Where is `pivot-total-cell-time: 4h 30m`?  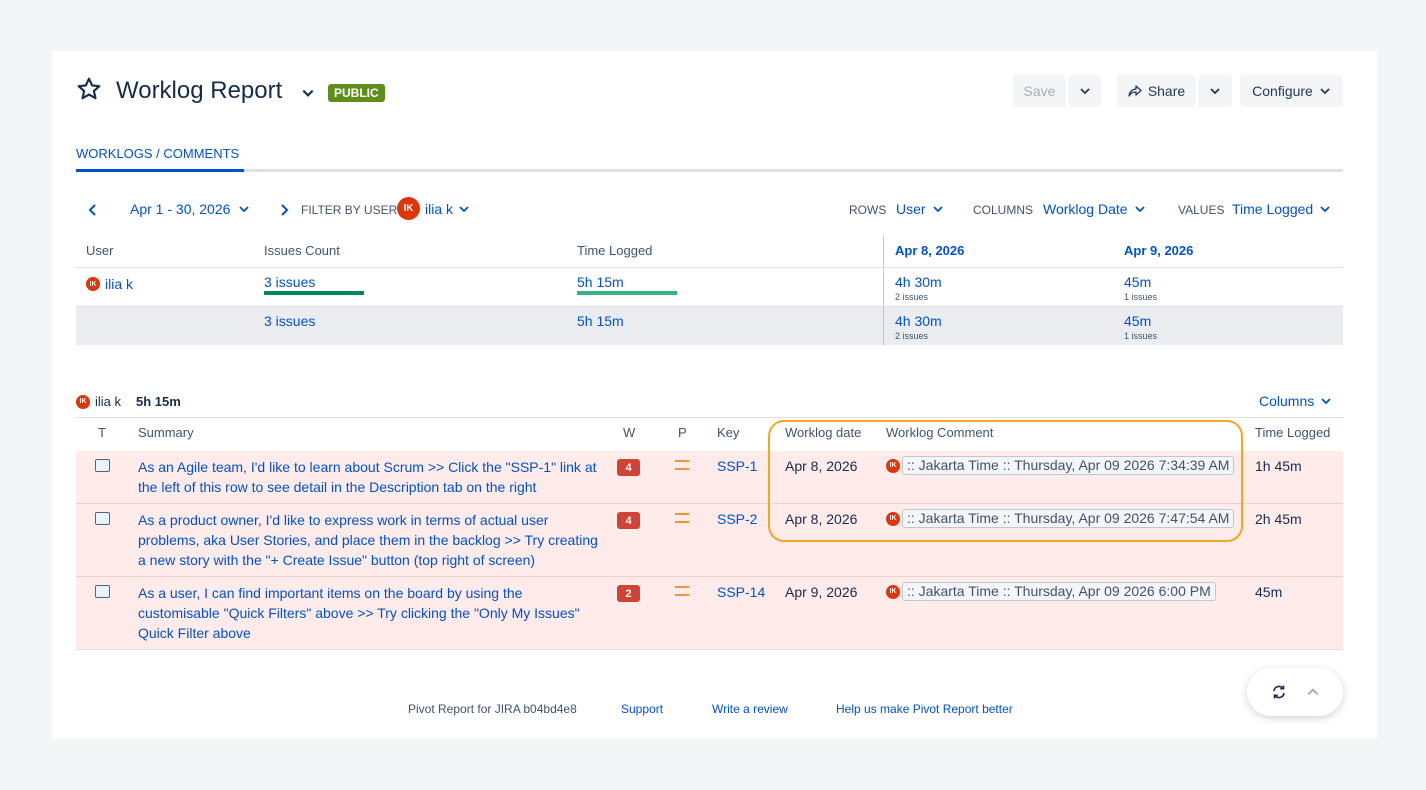
pivot-total-cell-time: 4h 30m is located at coordinates (918, 321).